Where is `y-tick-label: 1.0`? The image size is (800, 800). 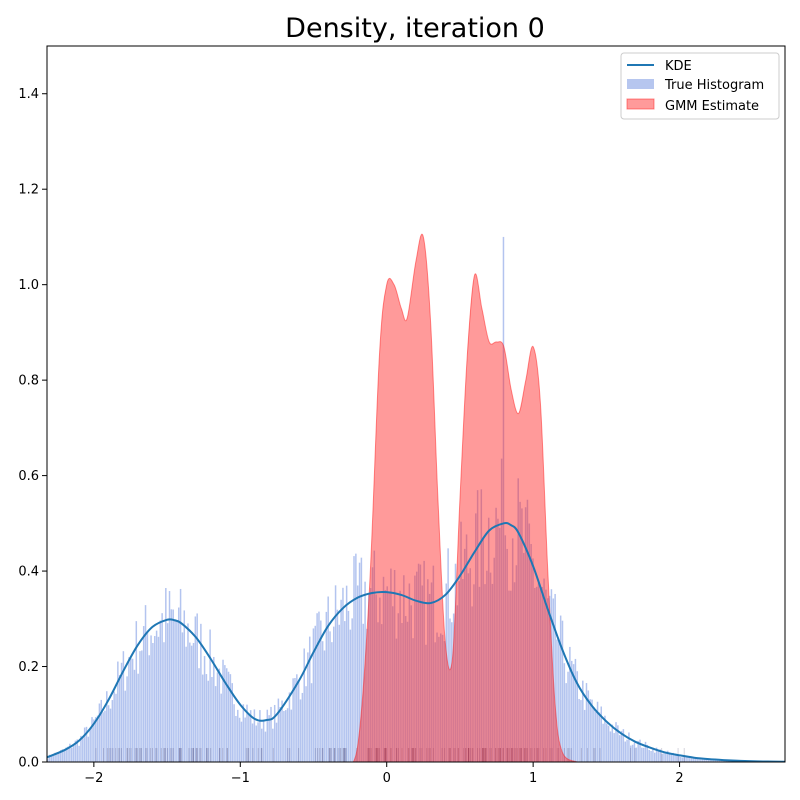
y-tick-label: 1.0 is located at coordinates (28, 285).